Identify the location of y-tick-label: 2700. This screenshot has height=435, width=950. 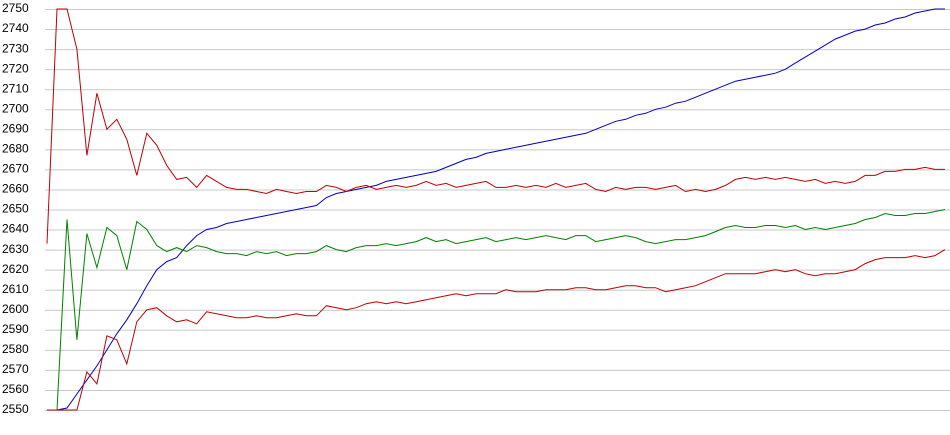
(15, 108).